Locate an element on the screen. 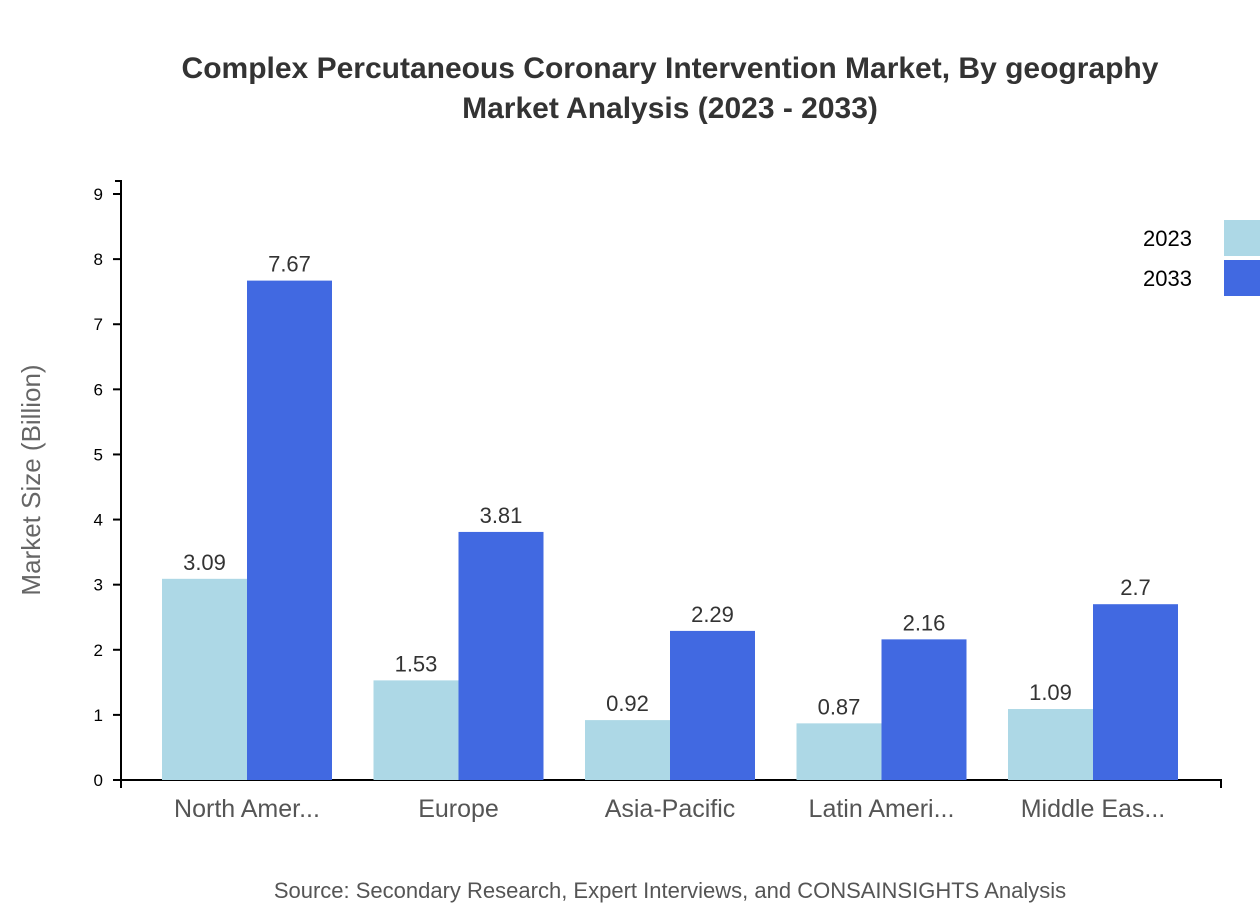  data-label: 1.53 is located at coordinates (416, 663).